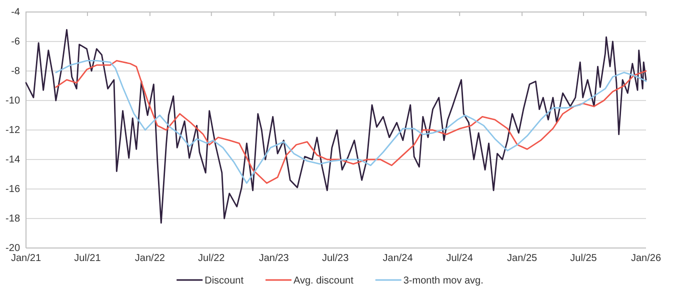 This screenshot has height=292, width=680. What do you see at coordinates (13, 248) in the screenshot?
I see `y-tick-label: -20` at bounding box center [13, 248].